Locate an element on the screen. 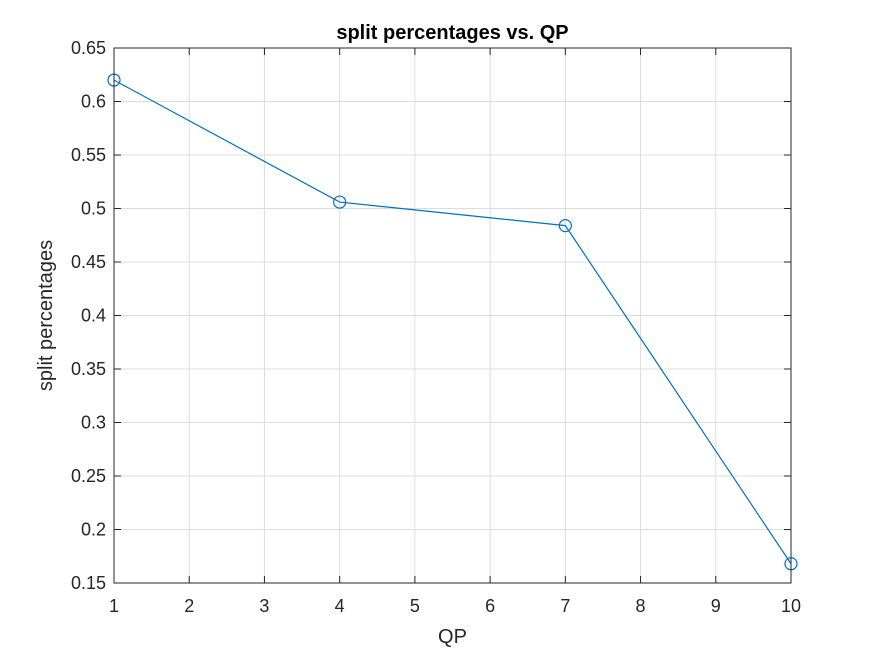 This screenshot has height=661, width=875. x-tick-label: 6 is located at coordinates (490, 606).